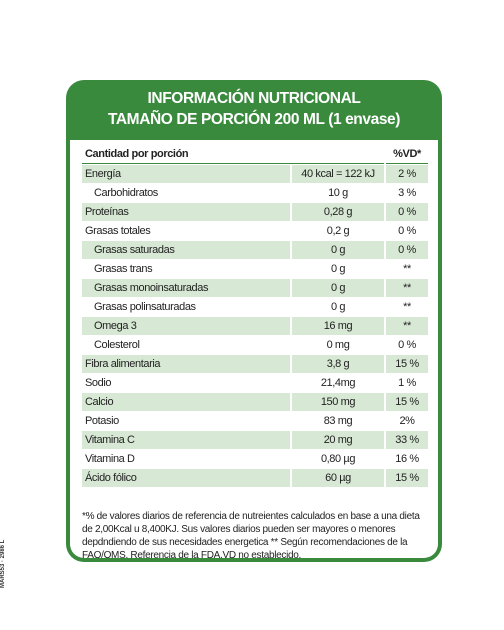 The width and height of the screenshot is (504, 630). What do you see at coordinates (186, 326) in the screenshot?
I see `nutrient-name: Omega 3` at bounding box center [186, 326].